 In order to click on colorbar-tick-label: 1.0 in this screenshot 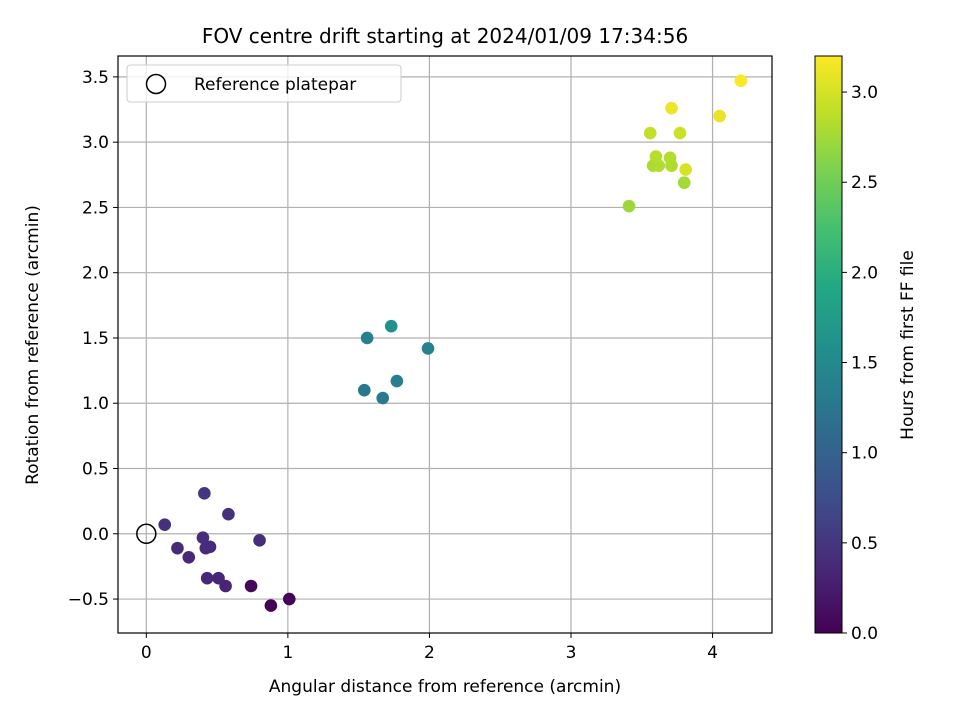, I will do `click(864, 454)`.